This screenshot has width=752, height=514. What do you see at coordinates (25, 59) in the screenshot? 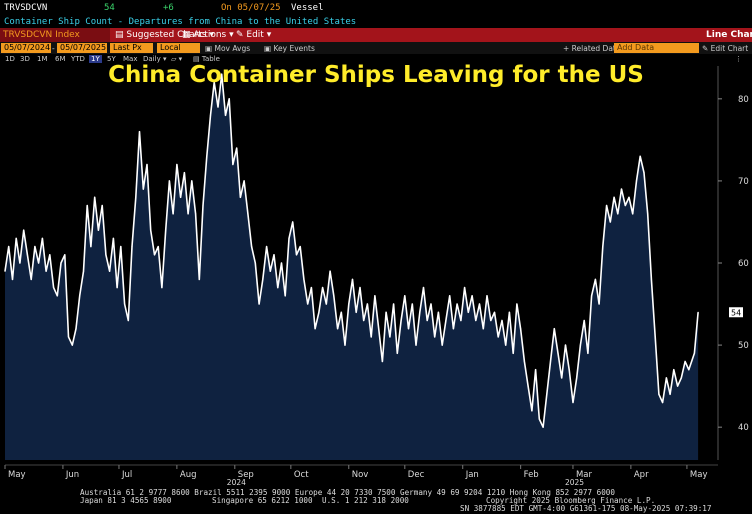
I see `range-3d: 3D` at bounding box center [25, 59].